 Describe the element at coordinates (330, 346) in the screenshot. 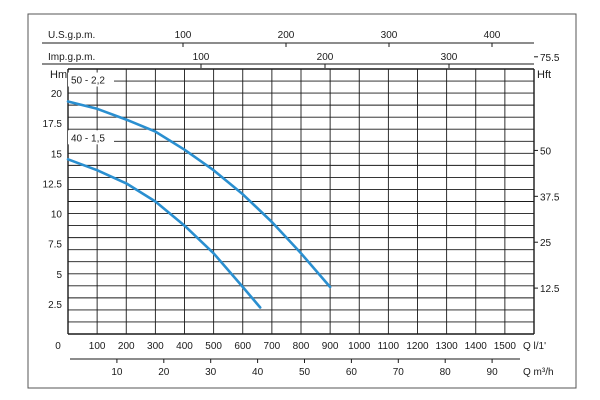

I see `lpm-tick-label: 900` at that location.